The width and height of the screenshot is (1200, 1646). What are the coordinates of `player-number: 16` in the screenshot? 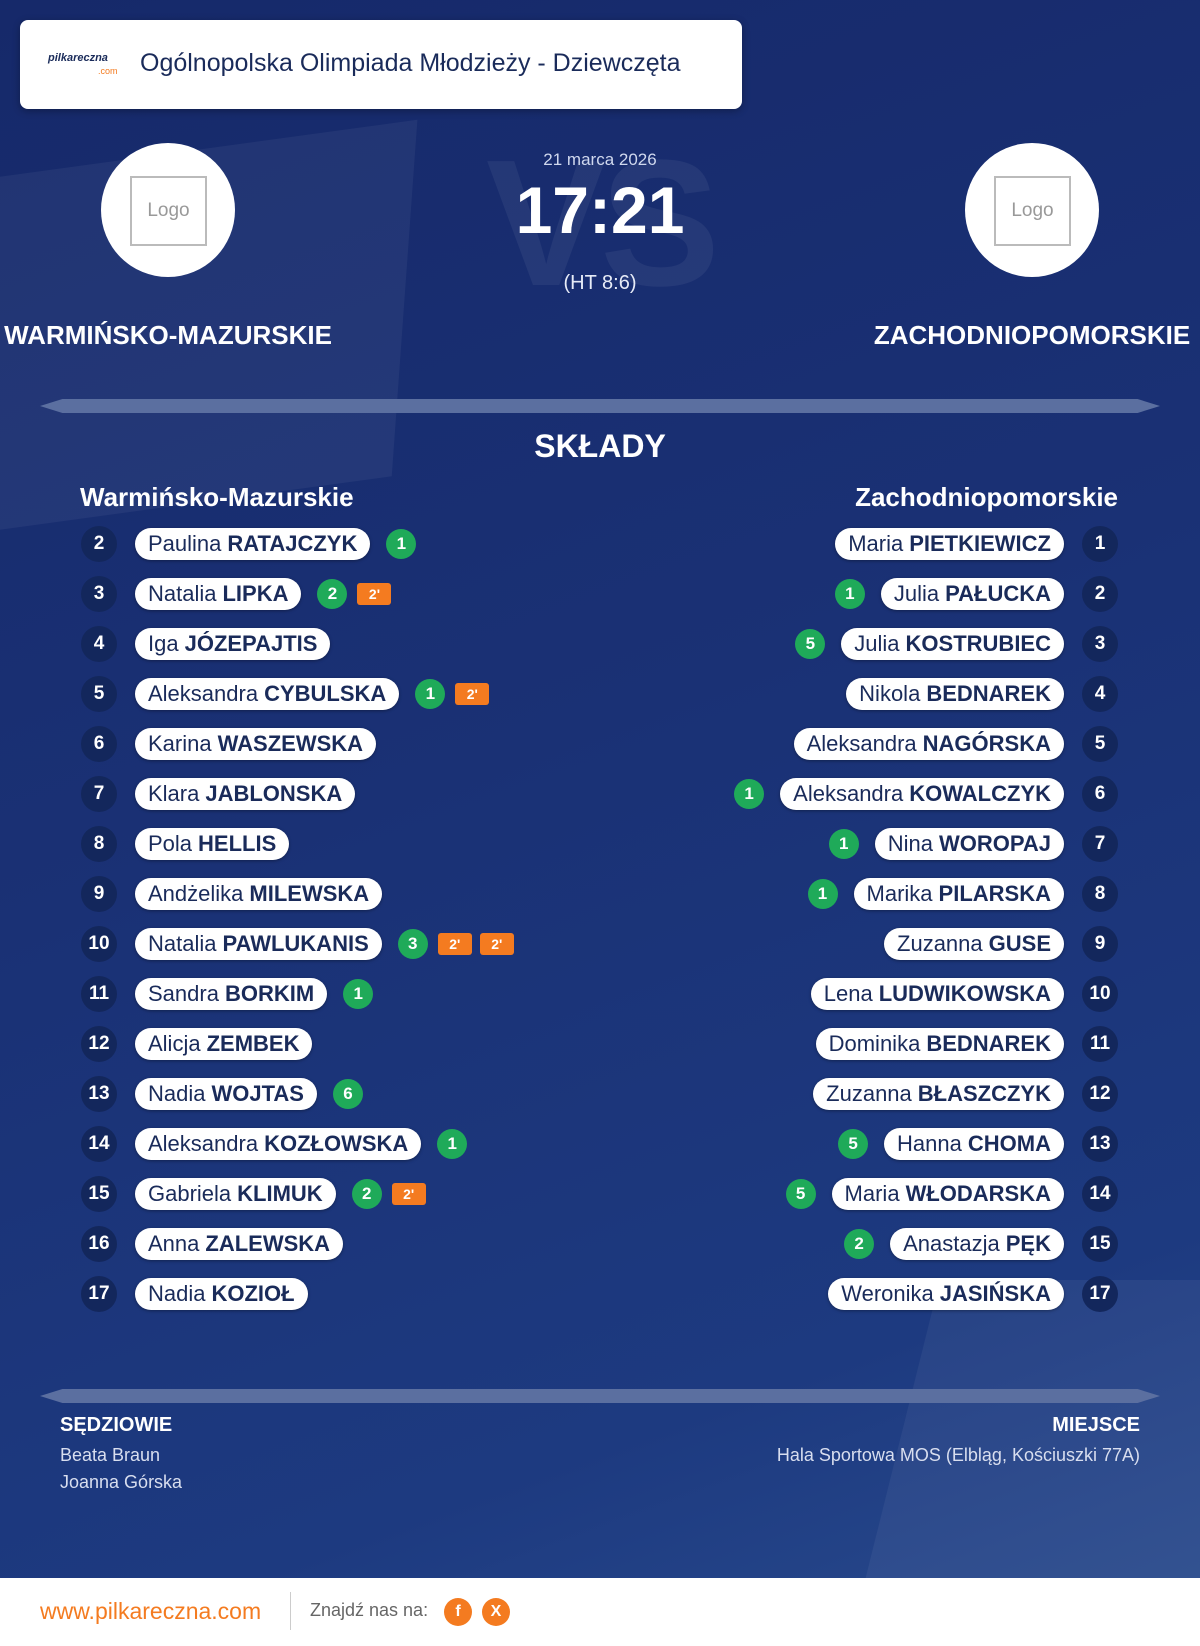 It's located at (99, 1244).